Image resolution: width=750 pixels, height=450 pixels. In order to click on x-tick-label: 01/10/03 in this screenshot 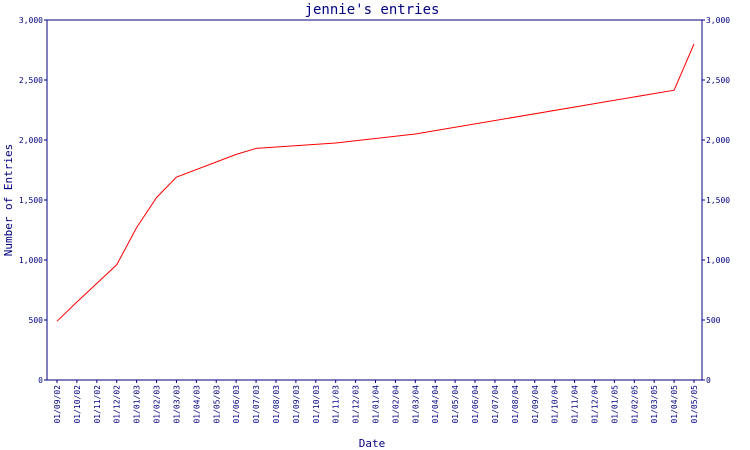, I will do `click(316, 404)`.